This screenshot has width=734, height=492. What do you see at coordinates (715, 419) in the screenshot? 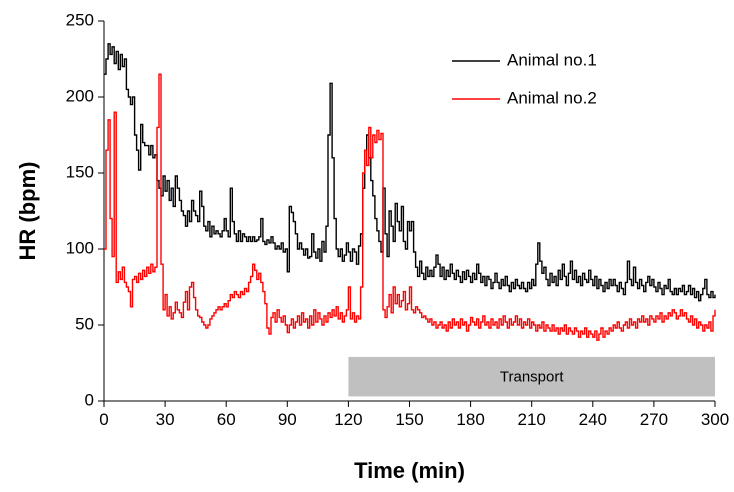
I see `x-tick-label: 300` at bounding box center [715, 419].